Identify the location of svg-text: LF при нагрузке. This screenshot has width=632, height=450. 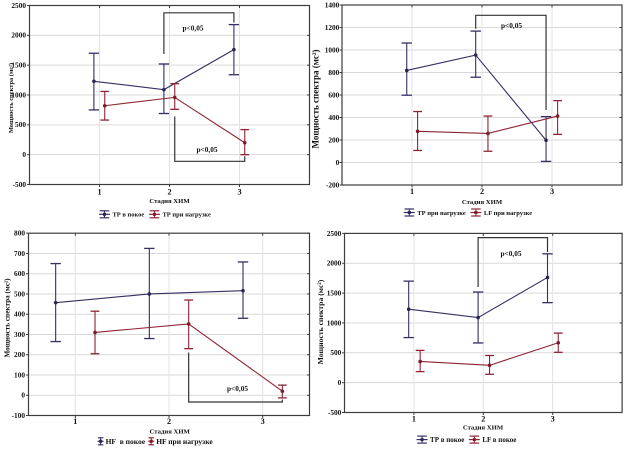
(508, 213).